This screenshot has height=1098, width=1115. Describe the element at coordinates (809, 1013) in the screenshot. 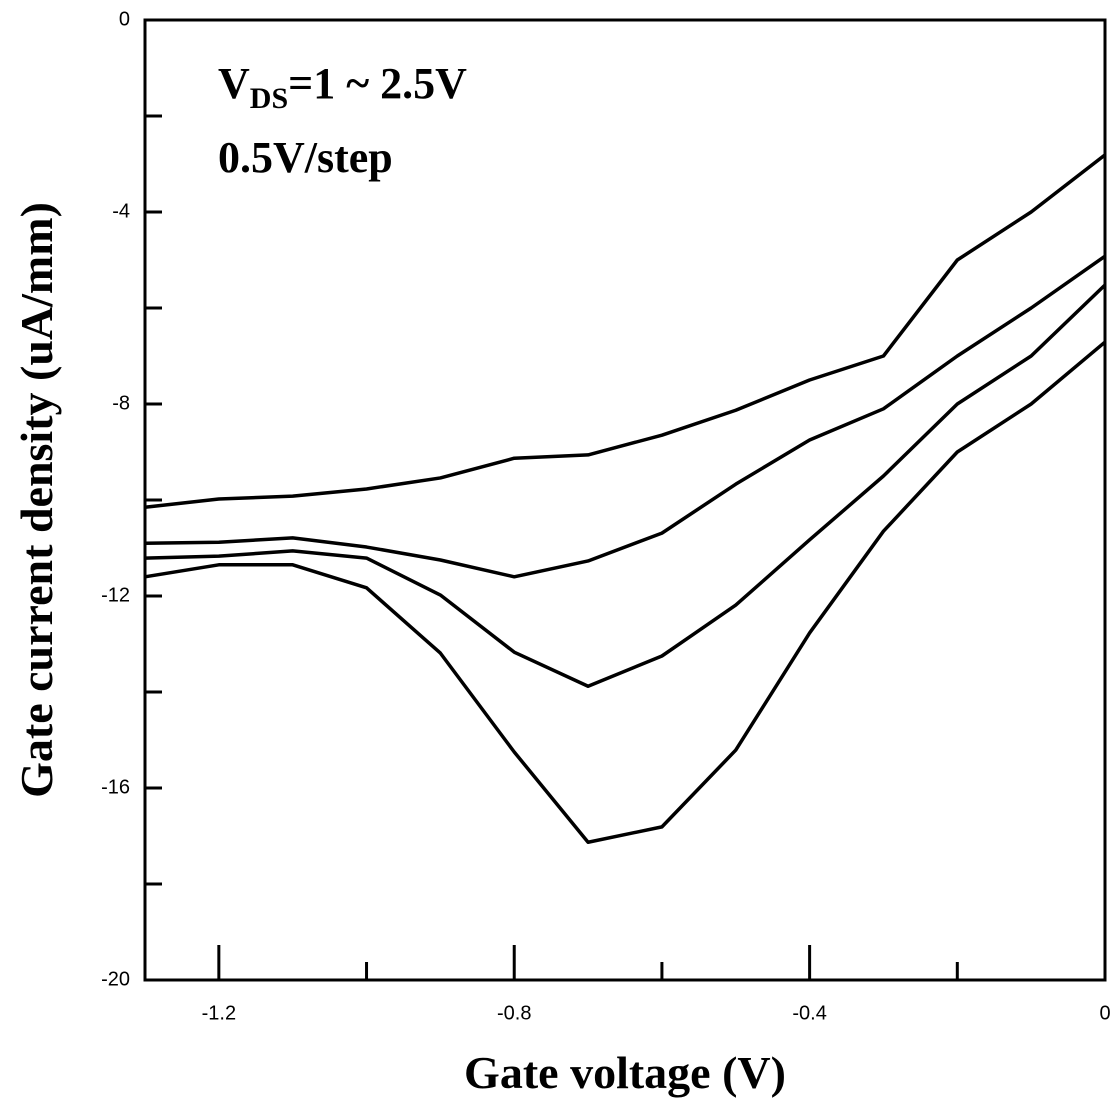

I see `x-tick-label: -0.4` at that location.